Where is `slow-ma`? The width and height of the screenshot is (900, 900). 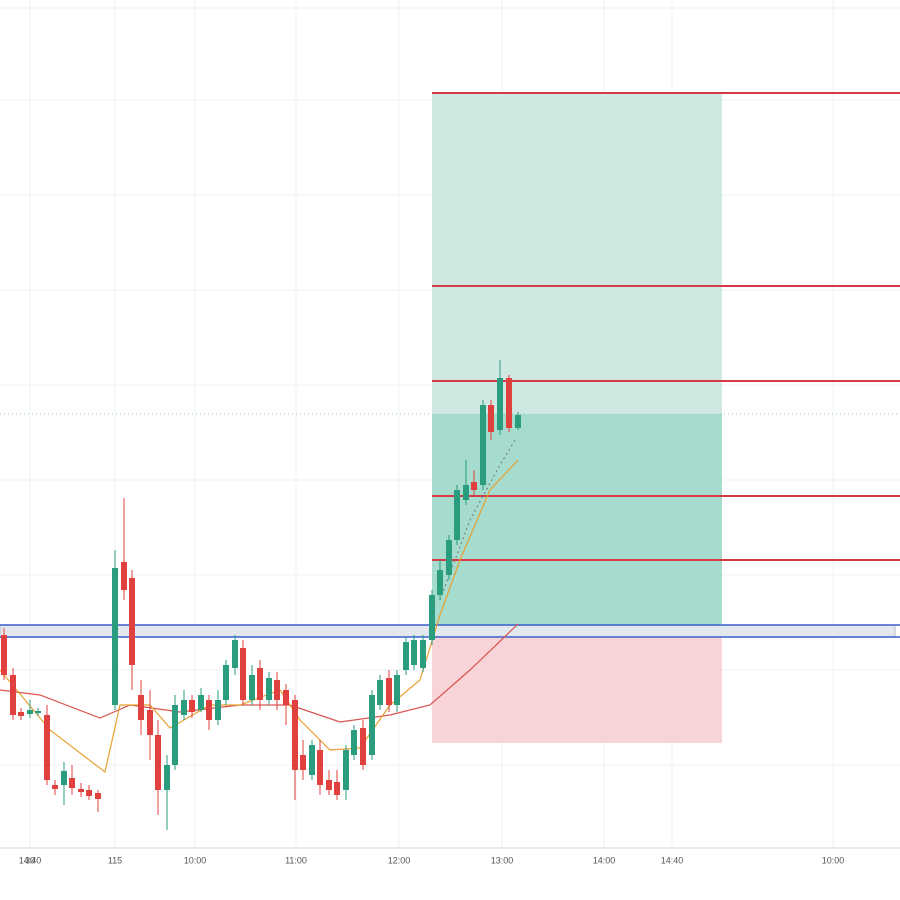
slow-ma is located at coordinates (259, 673).